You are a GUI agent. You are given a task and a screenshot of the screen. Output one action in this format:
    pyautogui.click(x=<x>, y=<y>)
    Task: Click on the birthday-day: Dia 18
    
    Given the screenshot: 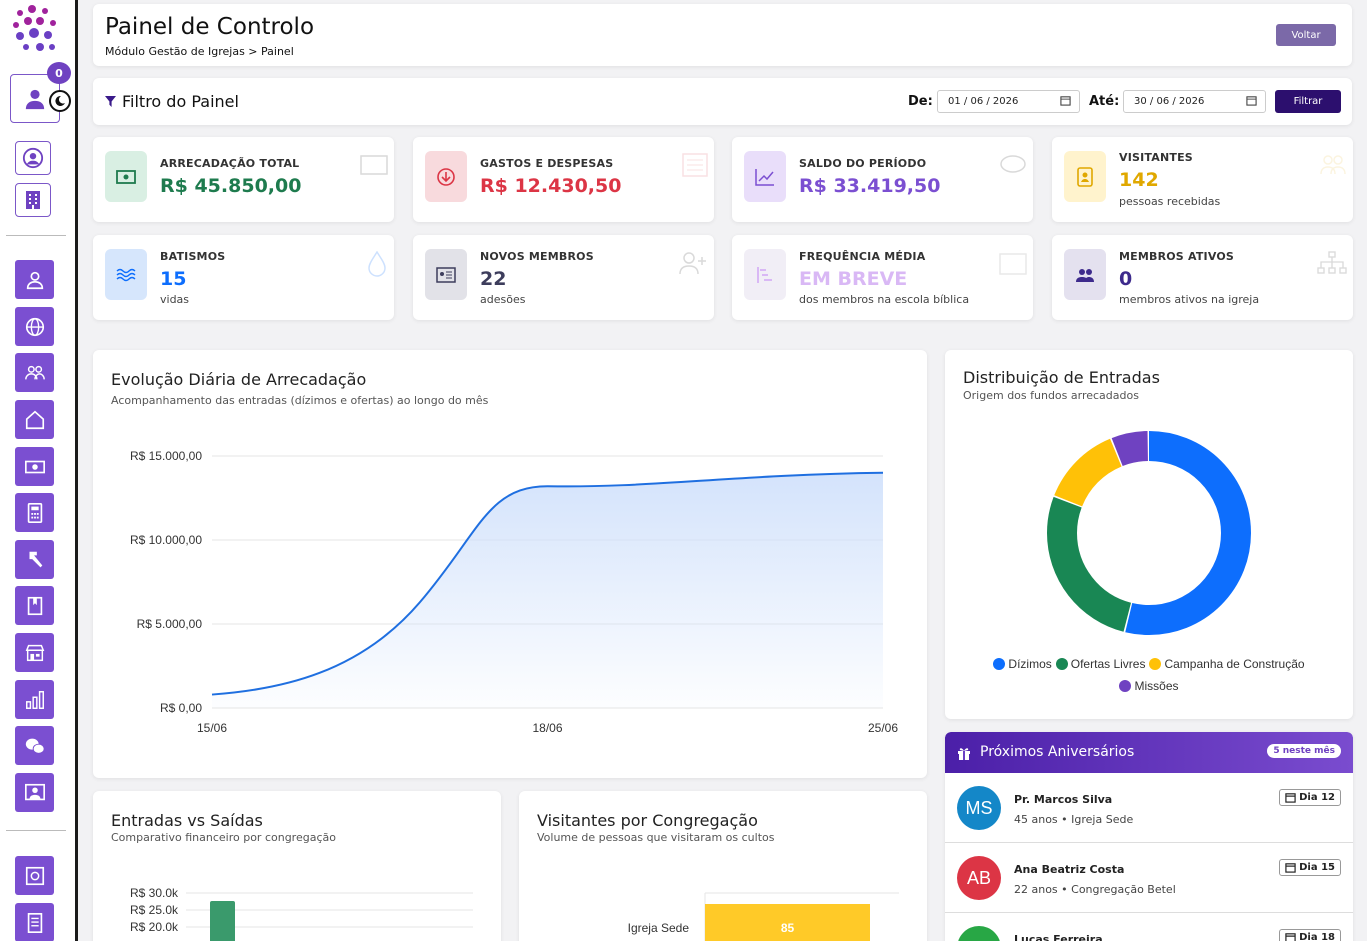 What is the action you would take?
    pyautogui.click(x=1317, y=936)
    